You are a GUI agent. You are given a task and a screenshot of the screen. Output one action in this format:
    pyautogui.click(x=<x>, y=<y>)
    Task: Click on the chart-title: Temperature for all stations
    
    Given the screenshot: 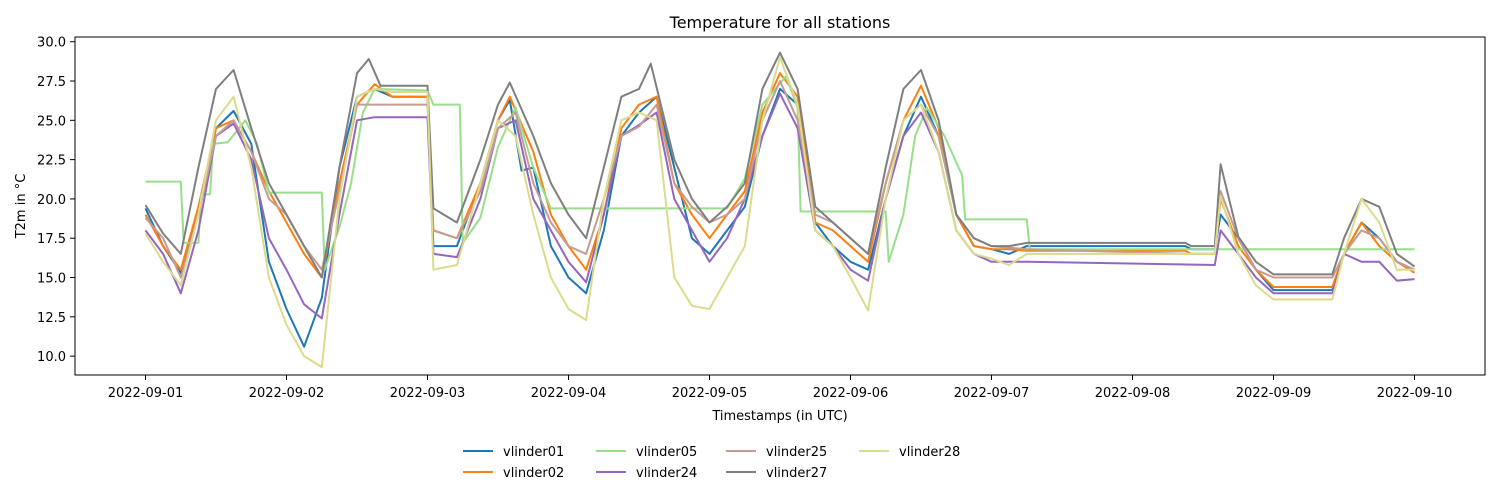 What is the action you would take?
    pyautogui.click(x=780, y=22)
    